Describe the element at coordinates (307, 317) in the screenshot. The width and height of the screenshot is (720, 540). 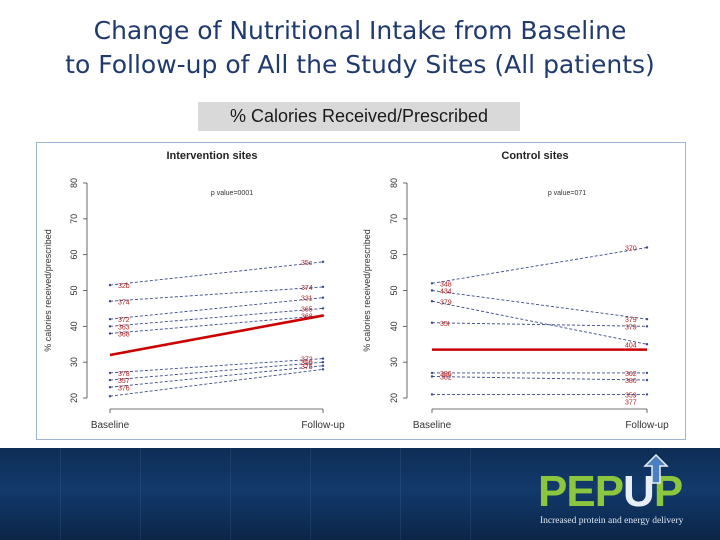
I see `point-label-followup: 368` at that location.